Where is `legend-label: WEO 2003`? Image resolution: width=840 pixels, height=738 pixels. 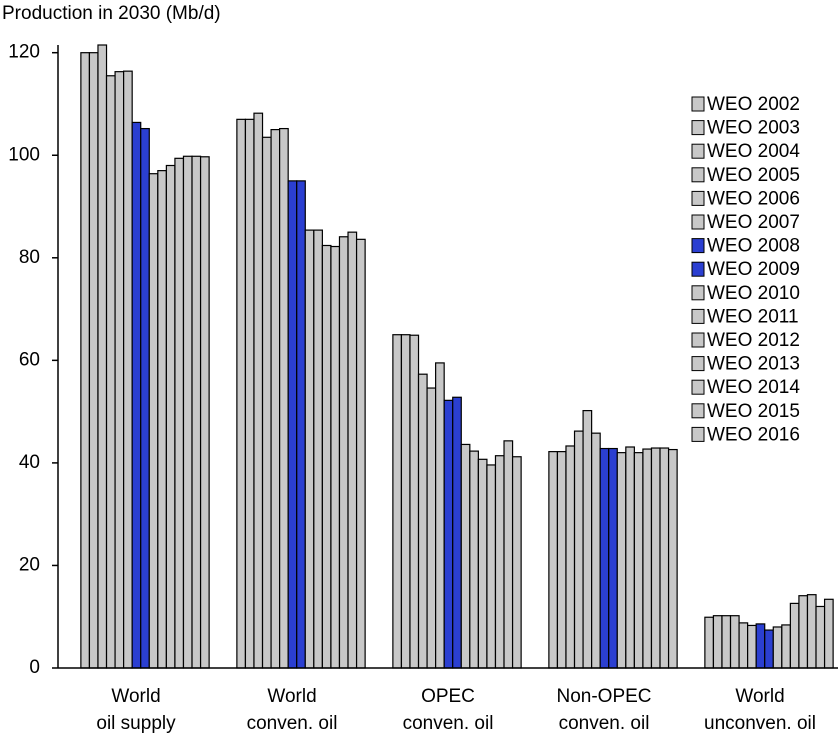
legend-label: WEO 2003 is located at coordinates (753, 128).